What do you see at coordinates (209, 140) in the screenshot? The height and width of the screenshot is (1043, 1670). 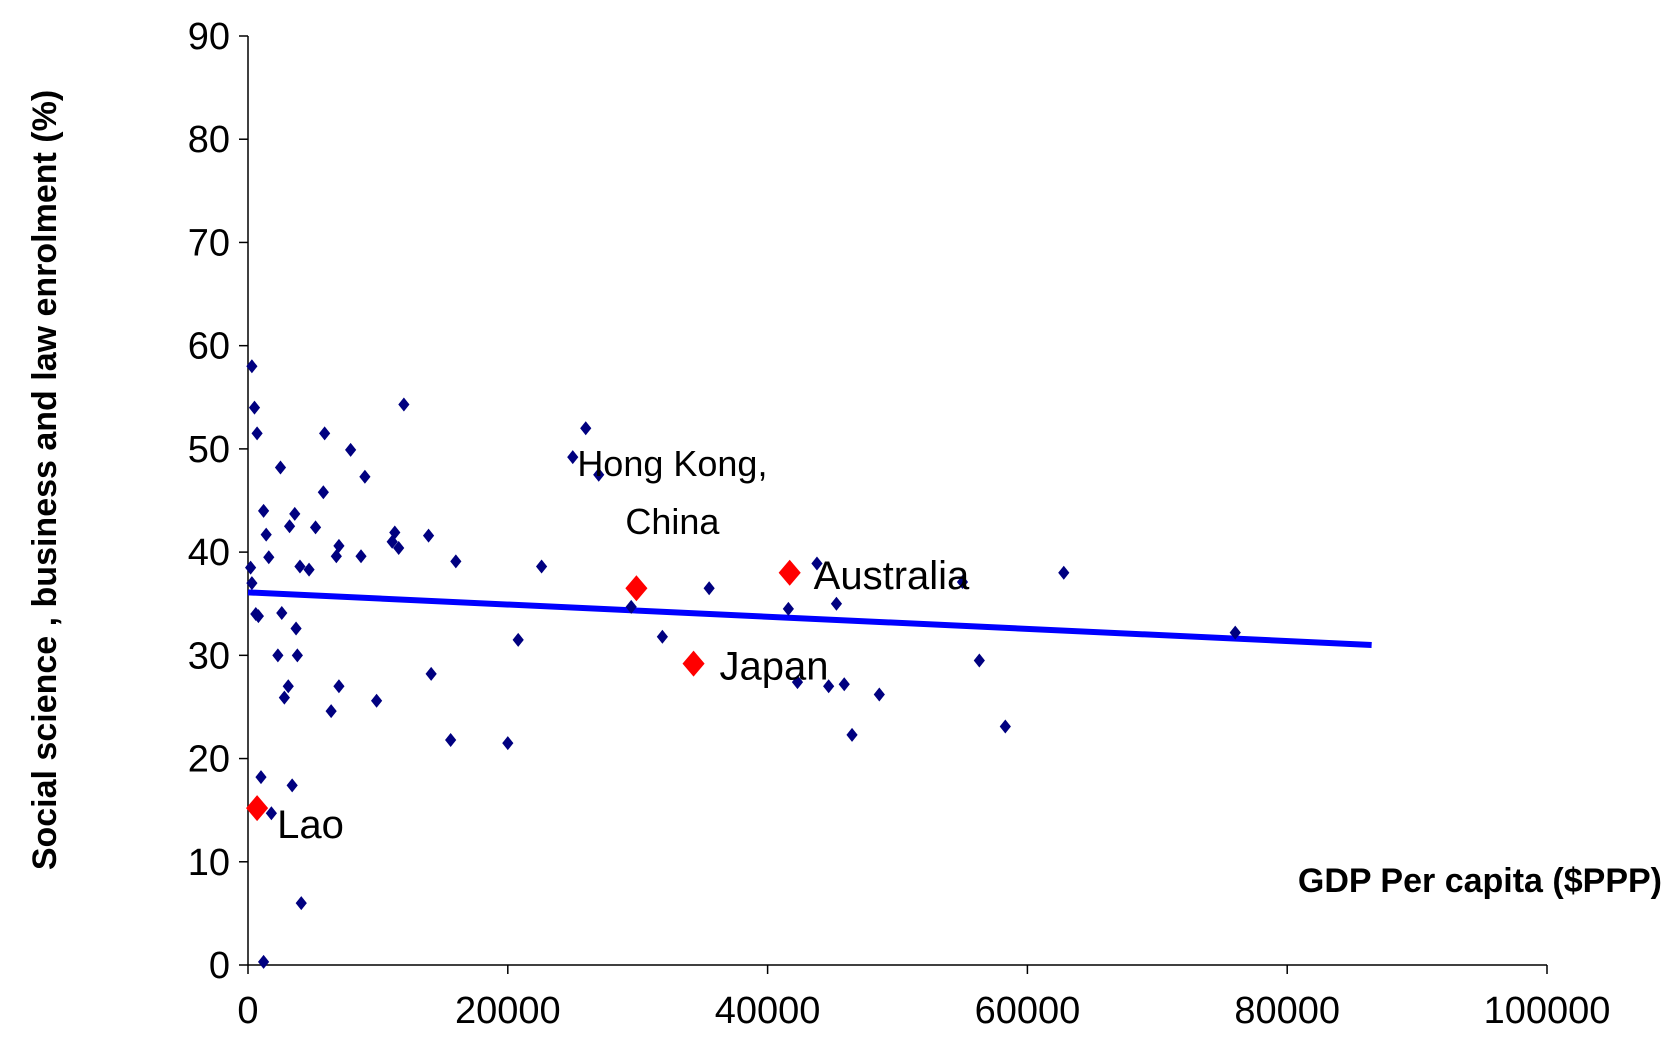 I see `y-tick-label: 80` at bounding box center [209, 140].